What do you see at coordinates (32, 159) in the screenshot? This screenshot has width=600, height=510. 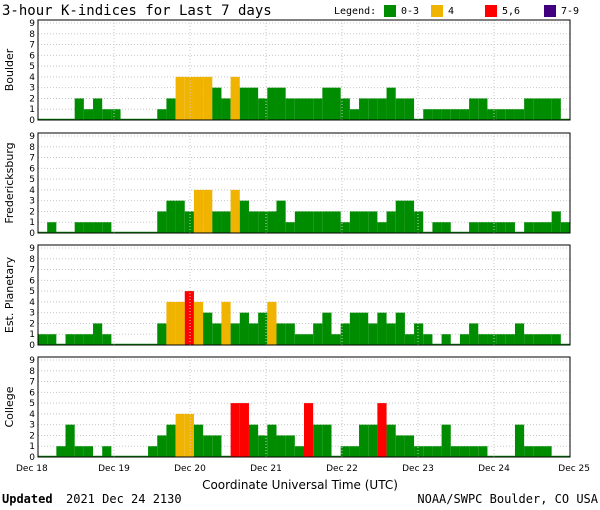 I see `y-tick-label: 7` at bounding box center [32, 159].